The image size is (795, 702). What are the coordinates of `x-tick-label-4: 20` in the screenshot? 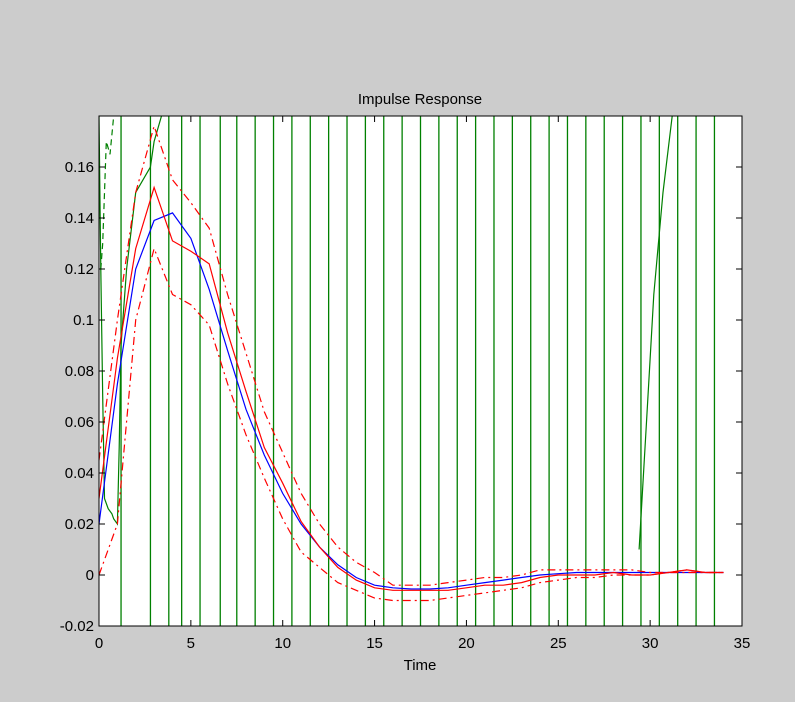 It's located at (466, 643).